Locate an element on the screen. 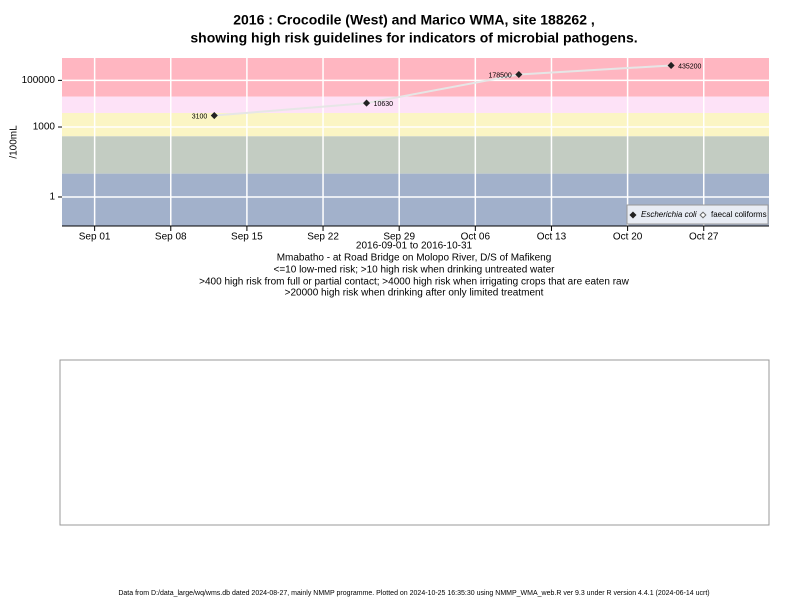 This screenshot has width=800, height=600. data-label: 10630 is located at coordinates (384, 104).